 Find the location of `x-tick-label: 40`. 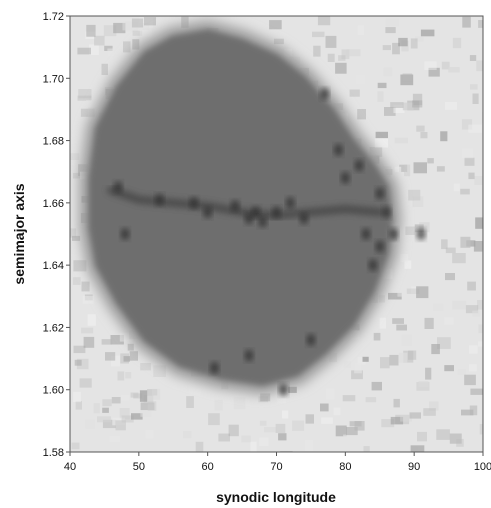

x-tick-label: 40 is located at coordinates (70, 467).